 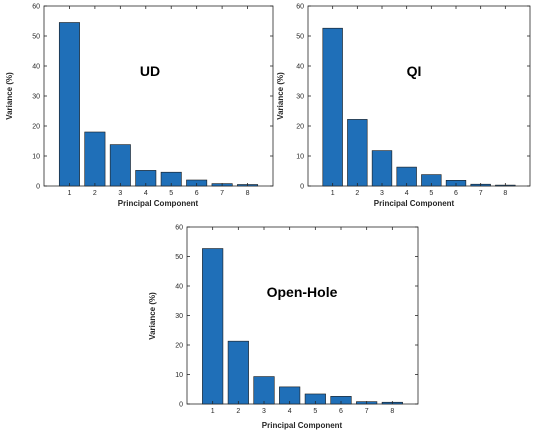 What do you see at coordinates (414, 71) in the screenshot?
I see `panel-title: QI` at bounding box center [414, 71].